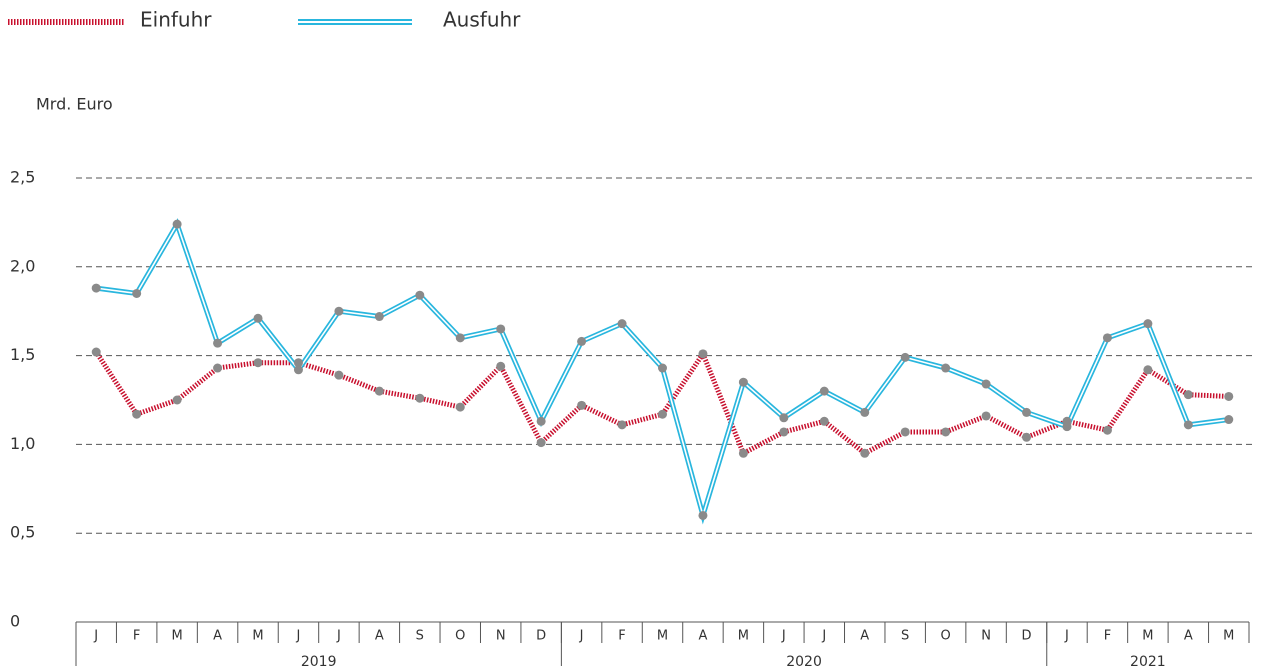 The image size is (1262, 672). I want to click on year-label: 2020, so click(804, 662).